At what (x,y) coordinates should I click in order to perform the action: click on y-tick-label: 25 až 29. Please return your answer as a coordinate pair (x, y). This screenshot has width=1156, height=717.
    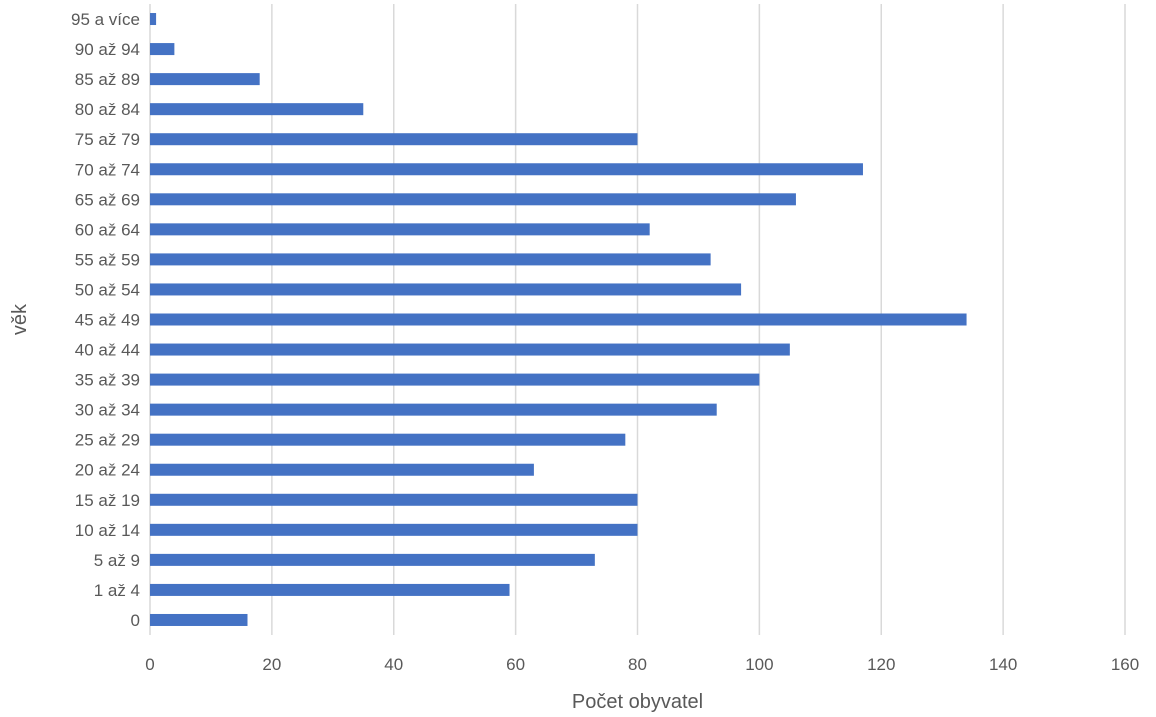
    Looking at the image, I should click on (107, 440).